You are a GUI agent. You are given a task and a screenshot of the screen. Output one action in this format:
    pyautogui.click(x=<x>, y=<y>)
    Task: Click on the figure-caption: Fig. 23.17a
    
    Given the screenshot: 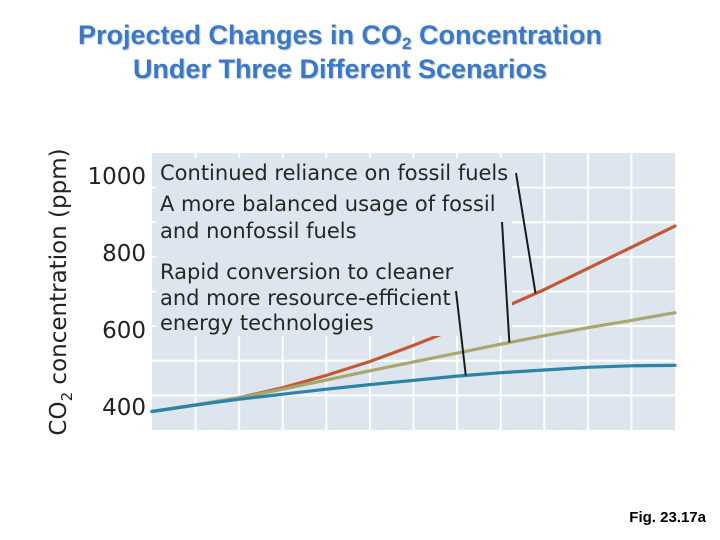 What is the action you would take?
    pyautogui.click(x=667, y=517)
    